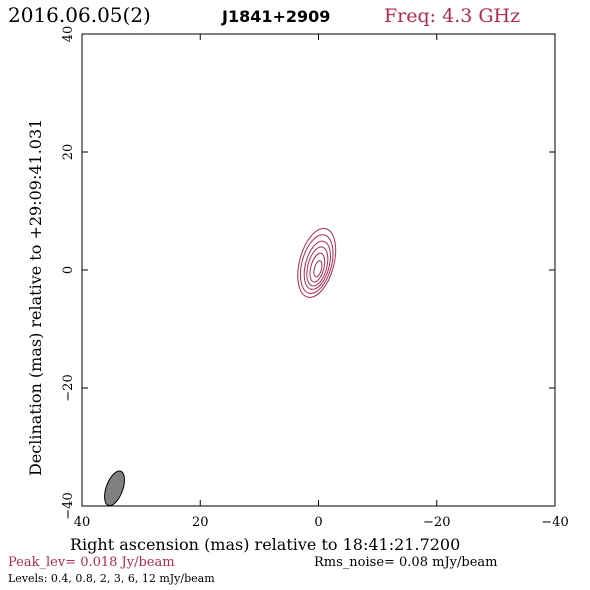  I want to click on x-tick-label: −20, so click(436, 522).